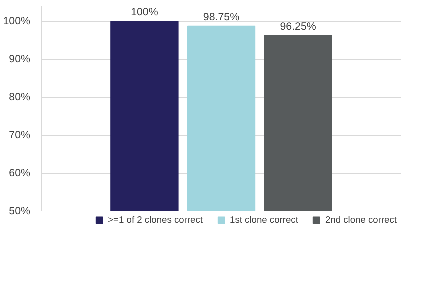 The image size is (426, 292). Describe the element at coordinates (20, 60) in the screenshot. I see `y-tick-label: 90%` at that location.